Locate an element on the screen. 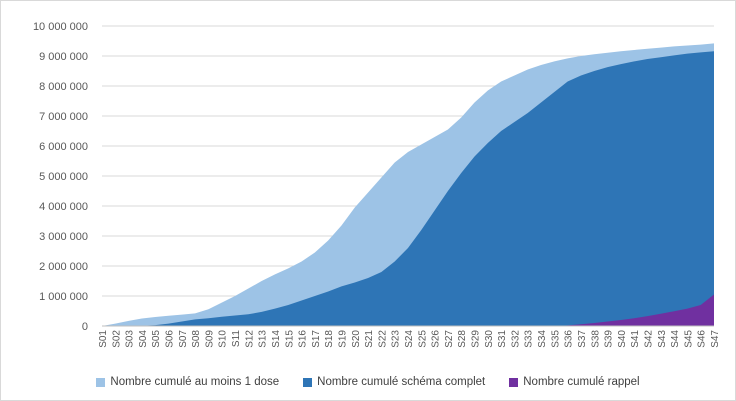 This screenshot has height=401, width=736. x-tick-label: S44 is located at coordinates (675, 339).